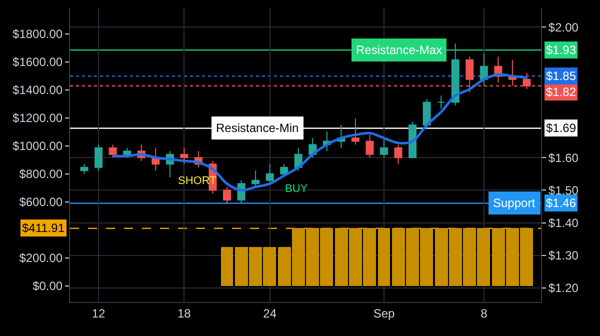 This screenshot has width=600, height=336. Describe the element at coordinates (37, 146) in the screenshot. I see `y-tick-label: $1000.00` at that location.